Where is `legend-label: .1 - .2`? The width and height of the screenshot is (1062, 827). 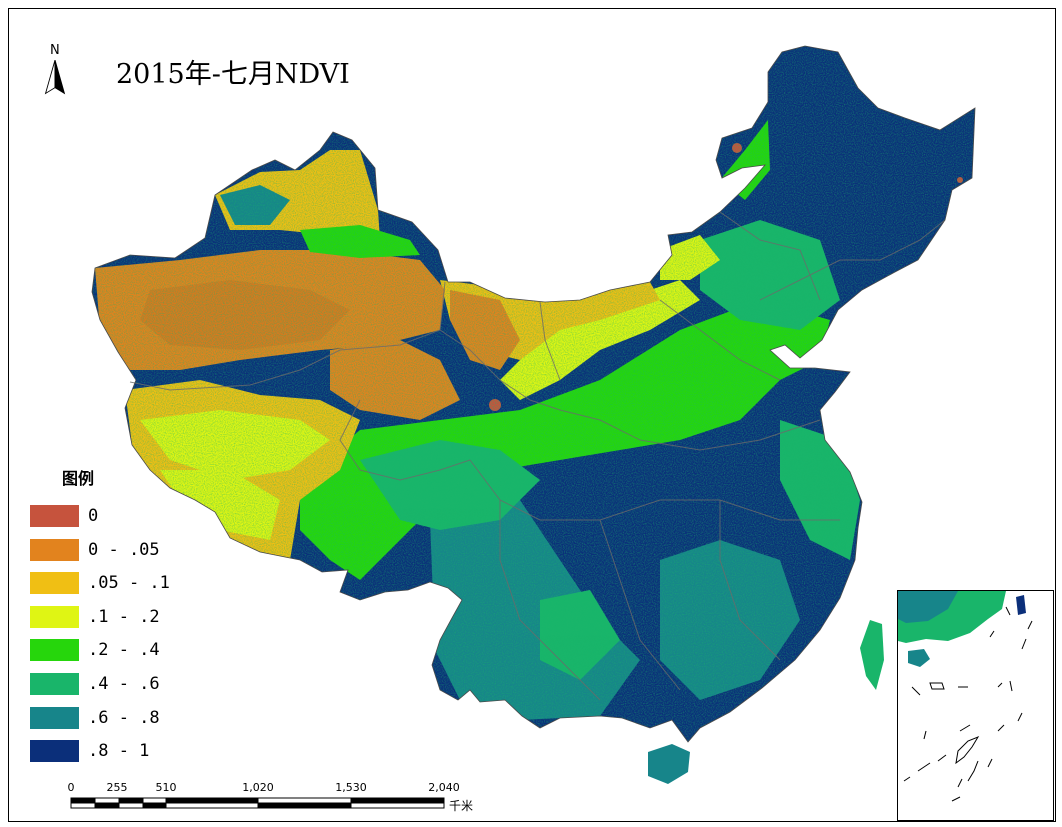 legend-label: .1 - .2 is located at coordinates (124, 616).